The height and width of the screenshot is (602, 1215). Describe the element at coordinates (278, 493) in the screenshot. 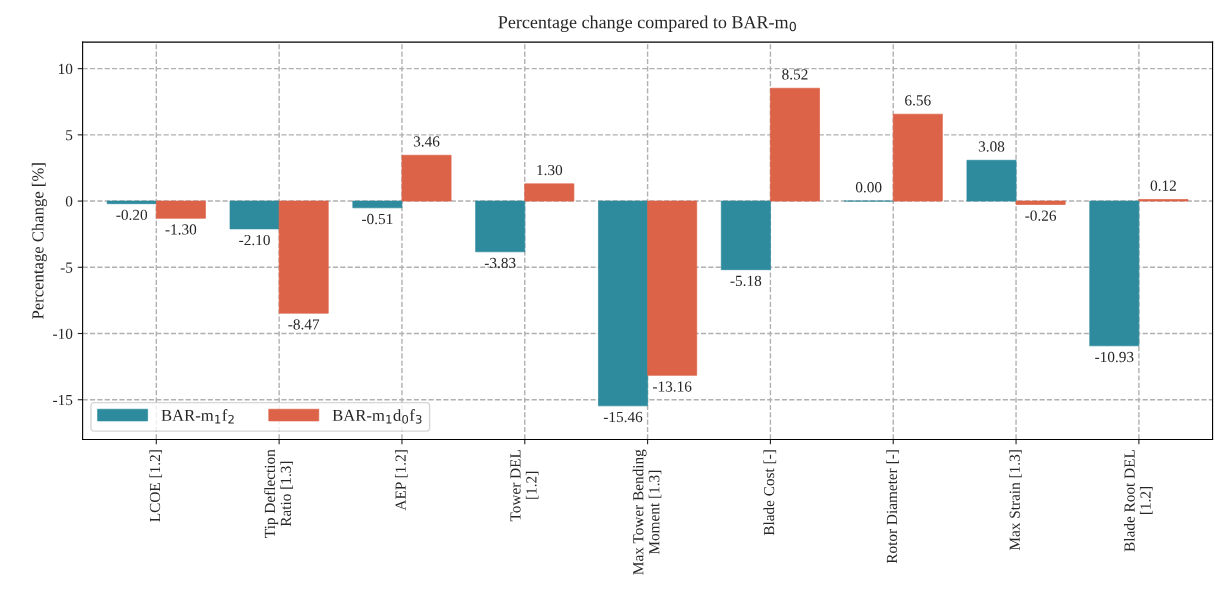

I see `x-tick-label: Tip Deflection Ratio [1.3]` at that location.